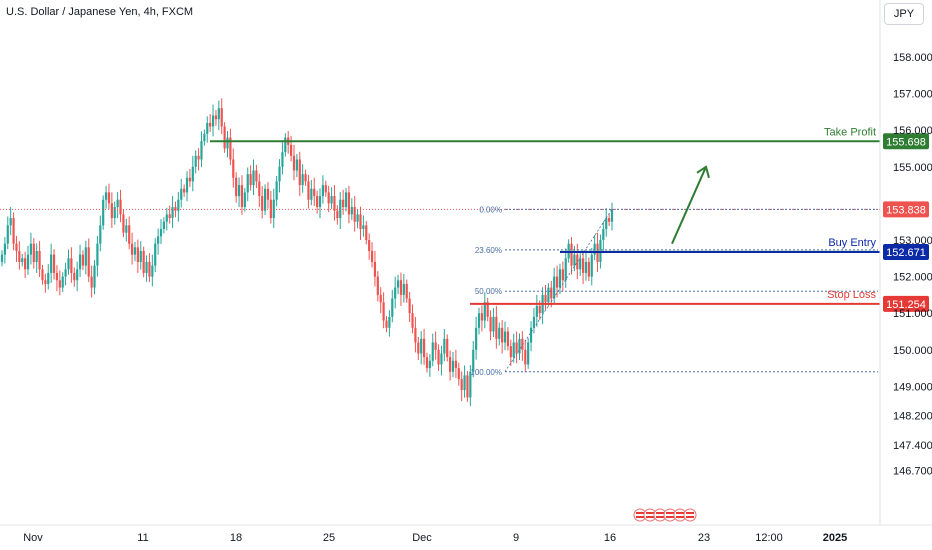 This screenshot has width=932, height=550. Describe the element at coordinates (835, 538) in the screenshot. I see `time-tick-label: 2025` at that location.